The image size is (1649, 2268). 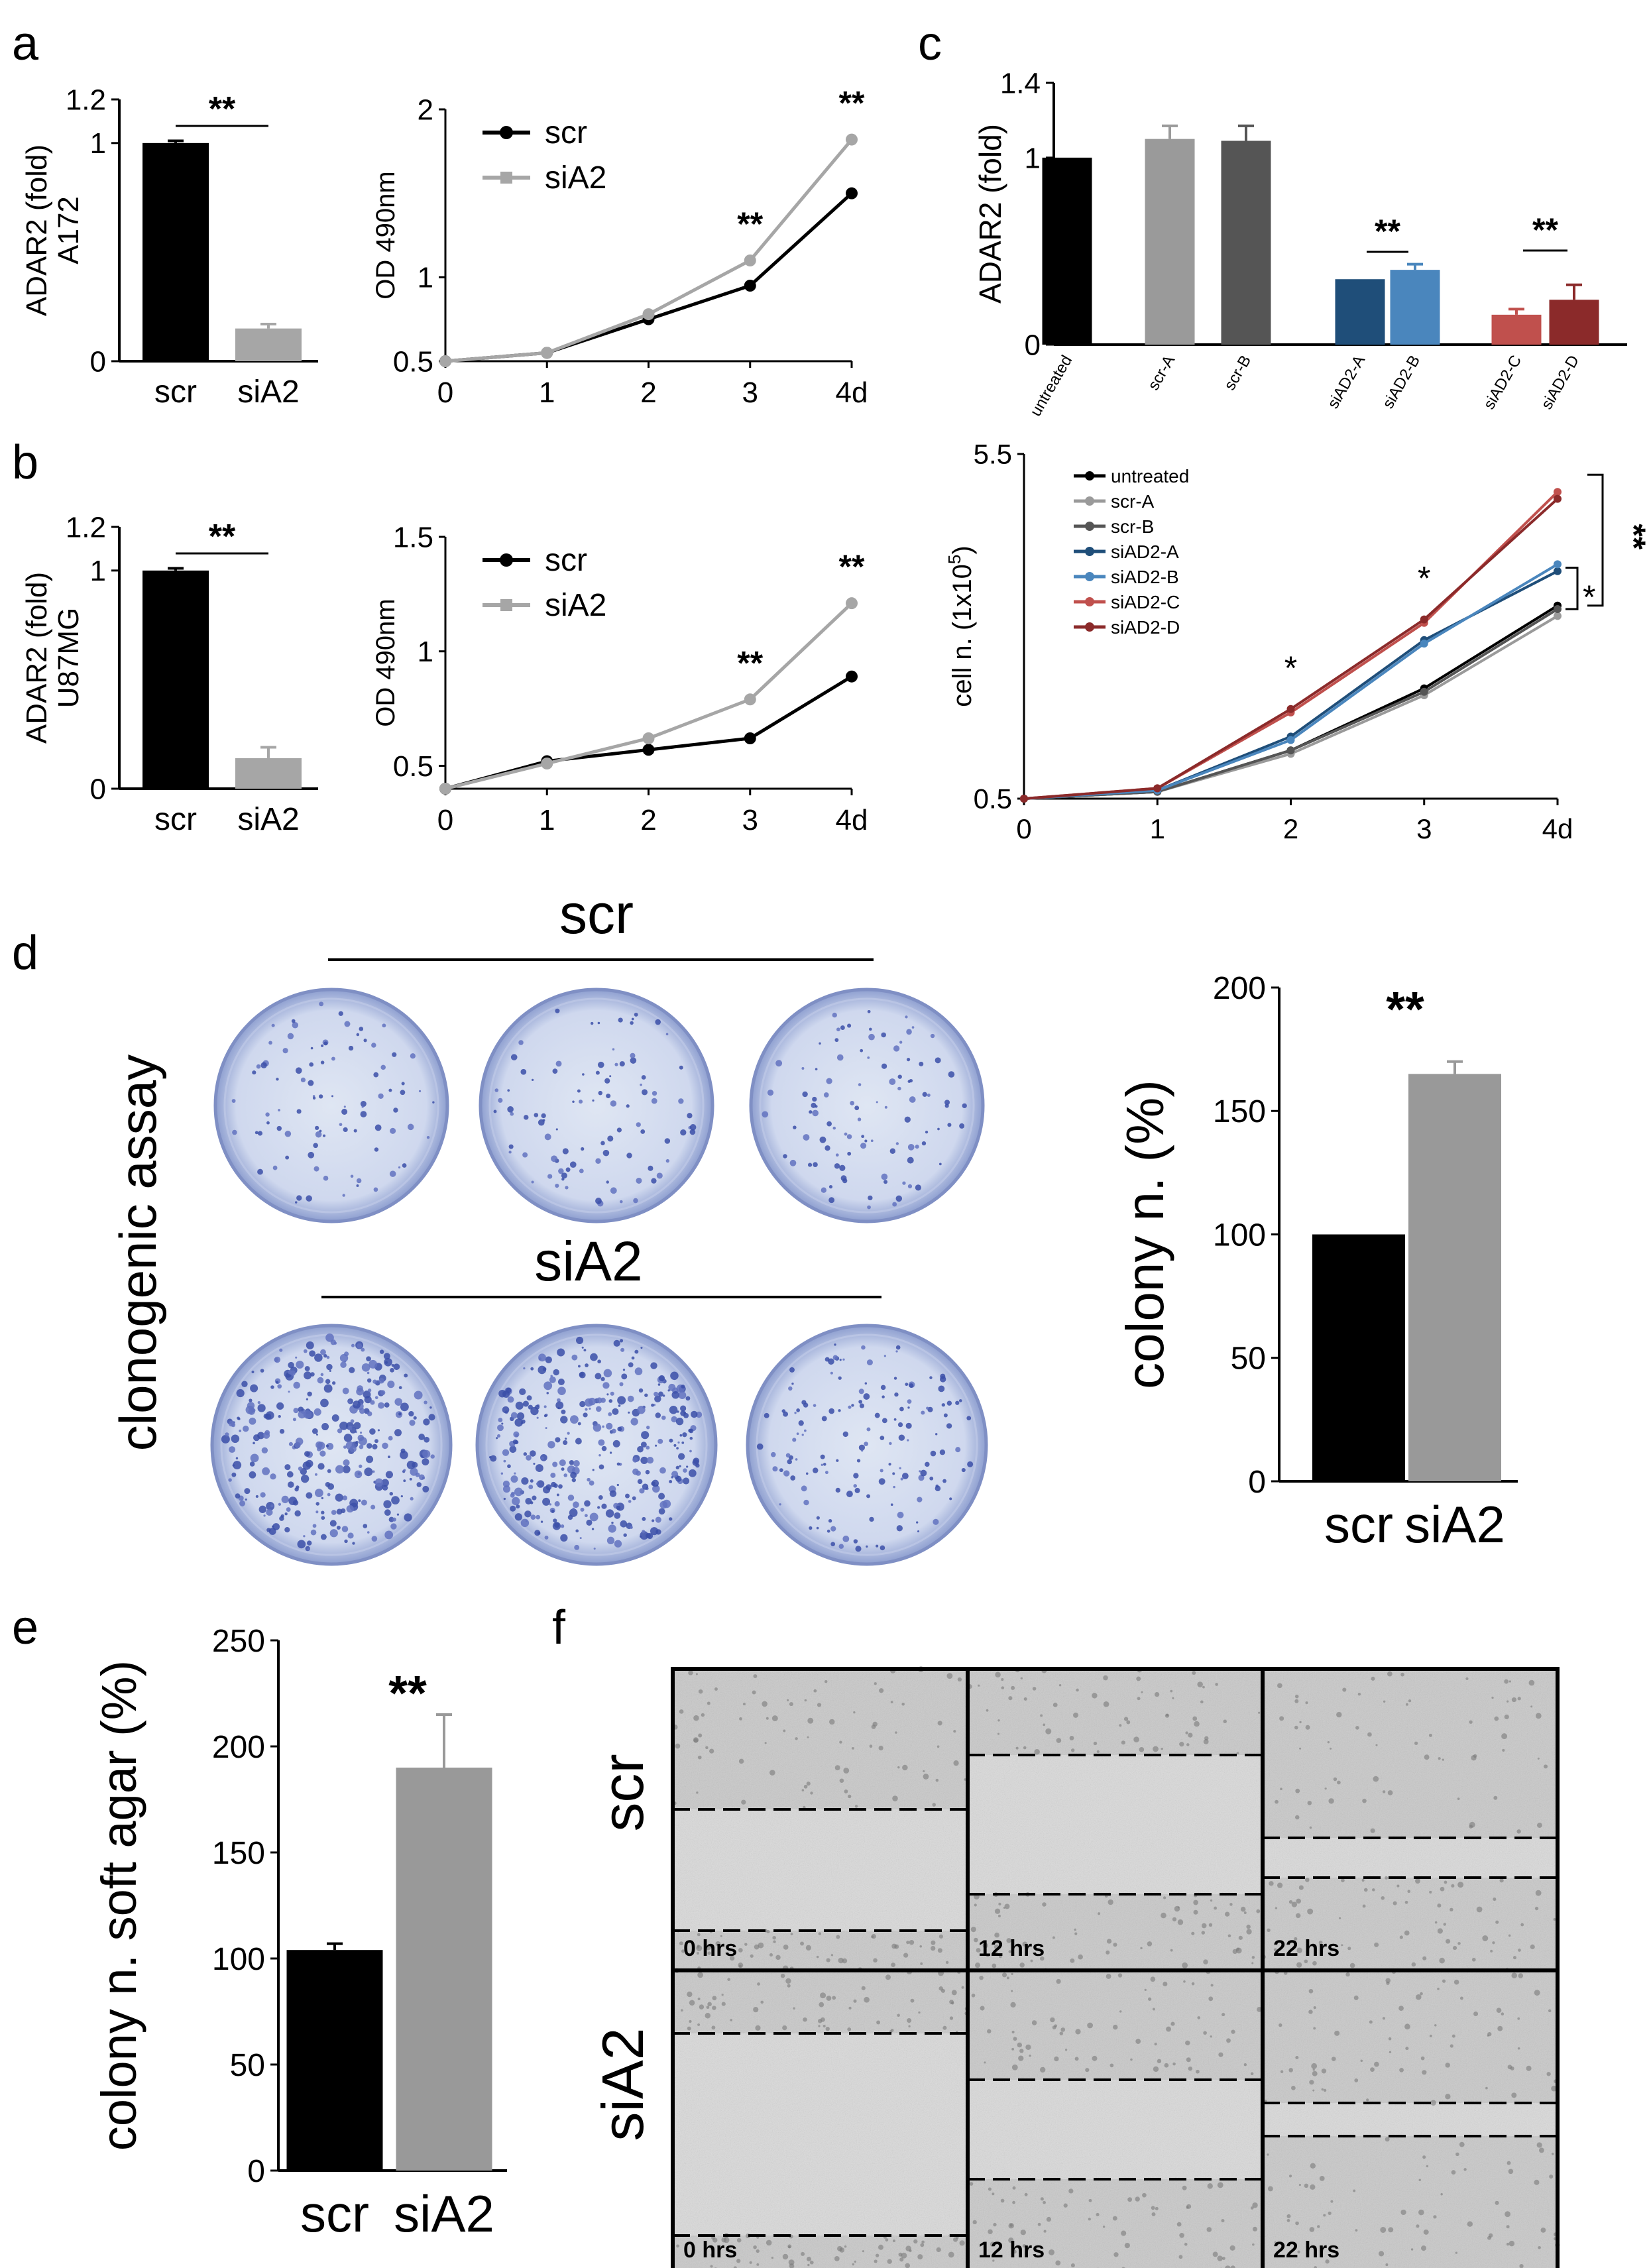 I want to click on c-bar-sig-stars: **, so click(x=1545, y=230).